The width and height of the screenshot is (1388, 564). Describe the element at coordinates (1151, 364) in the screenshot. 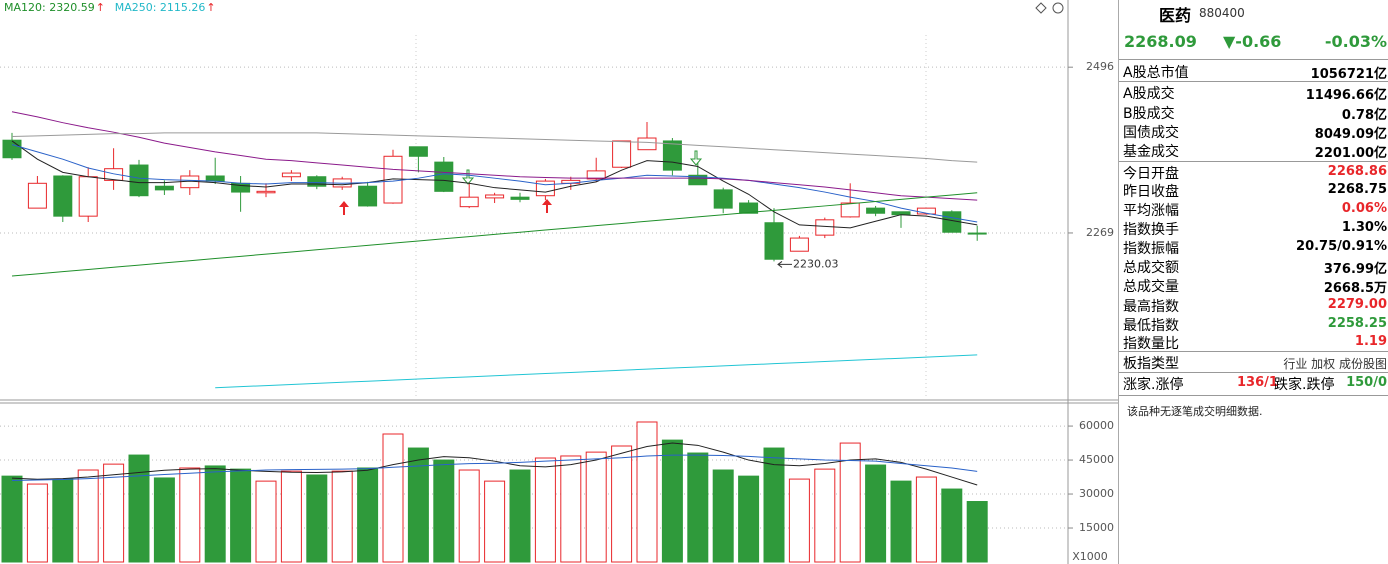

I see `type-label: 板指类型` at that location.